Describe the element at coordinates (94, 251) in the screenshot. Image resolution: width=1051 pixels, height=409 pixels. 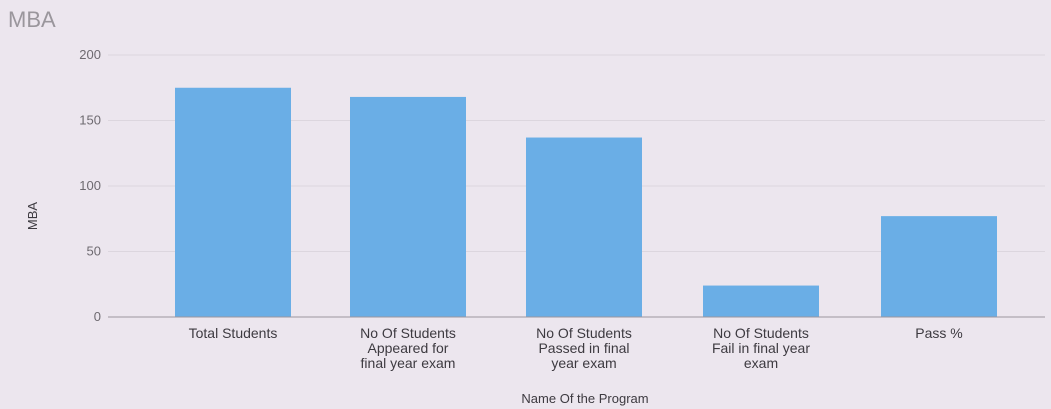
I see `y-tick-label: 50` at that location.